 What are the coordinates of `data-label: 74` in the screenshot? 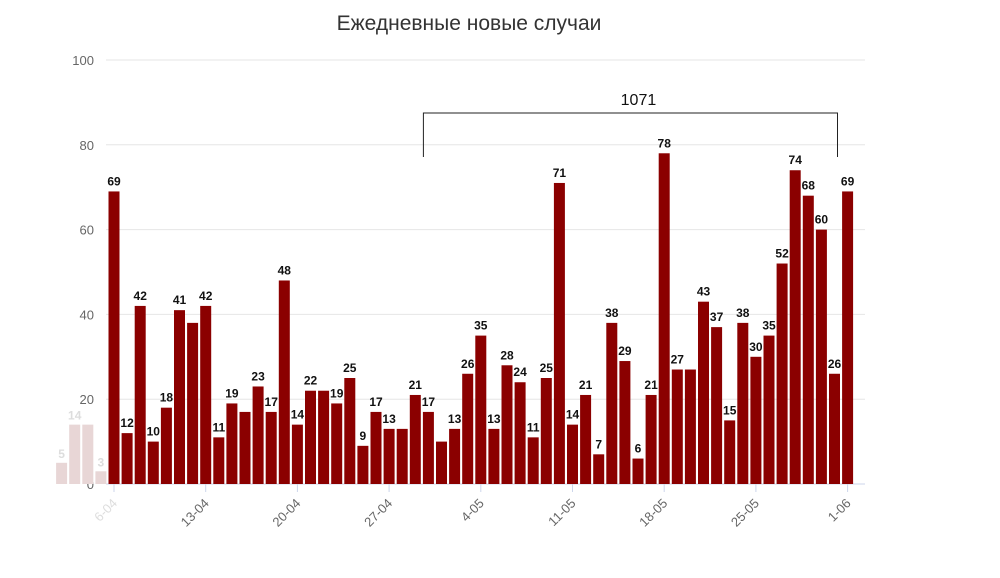 It's located at (796, 160).